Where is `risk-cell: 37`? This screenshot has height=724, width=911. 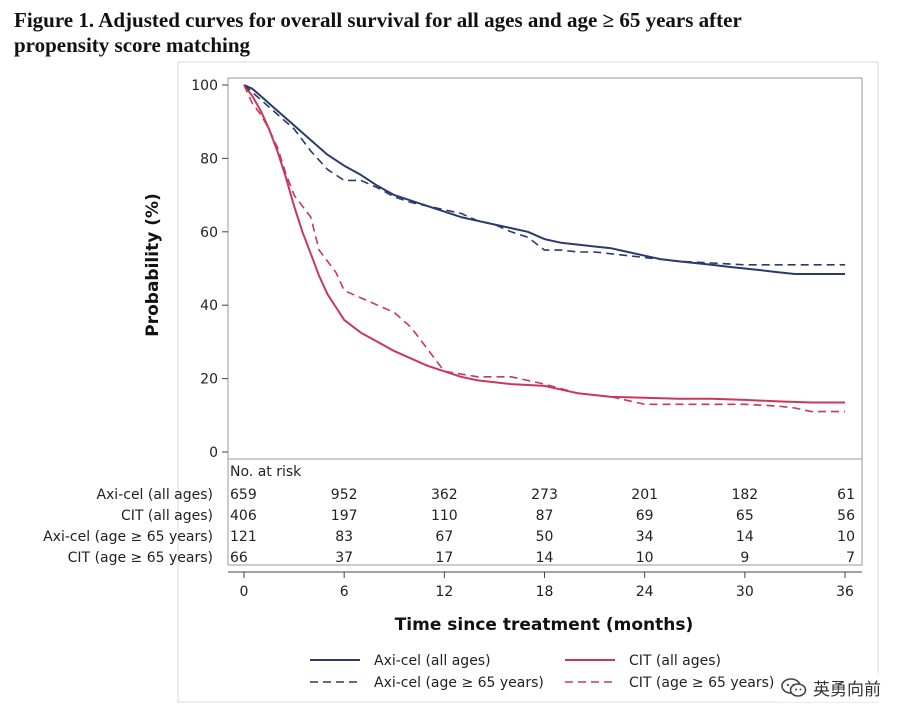 risk-cell: 37 is located at coordinates (344, 558).